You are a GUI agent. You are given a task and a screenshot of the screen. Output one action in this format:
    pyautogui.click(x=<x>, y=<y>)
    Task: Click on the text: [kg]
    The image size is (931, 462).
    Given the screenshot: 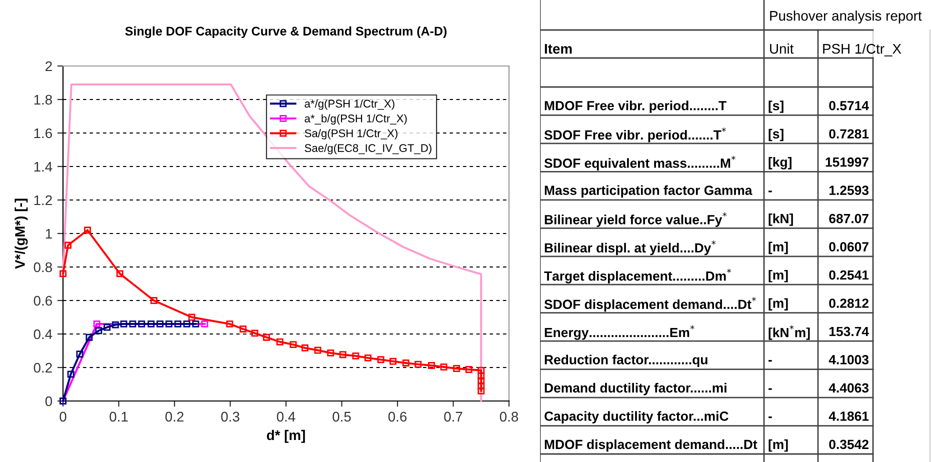 What is the action you would take?
    pyautogui.click(x=780, y=163)
    